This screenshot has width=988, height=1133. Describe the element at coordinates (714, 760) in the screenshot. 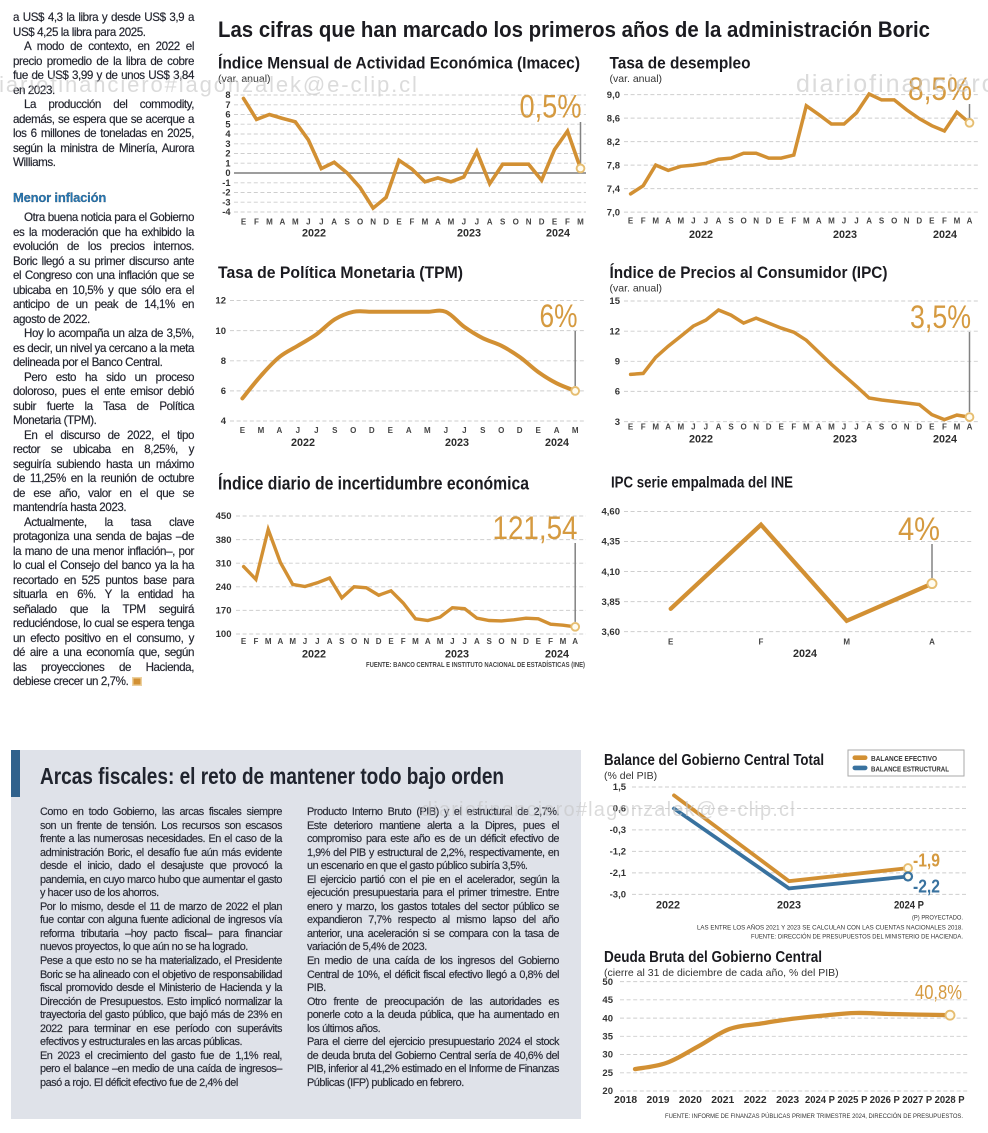

I see `svg-text:Balance del Gobierno Central T: Balance del Gobierno Central Total` at that location.